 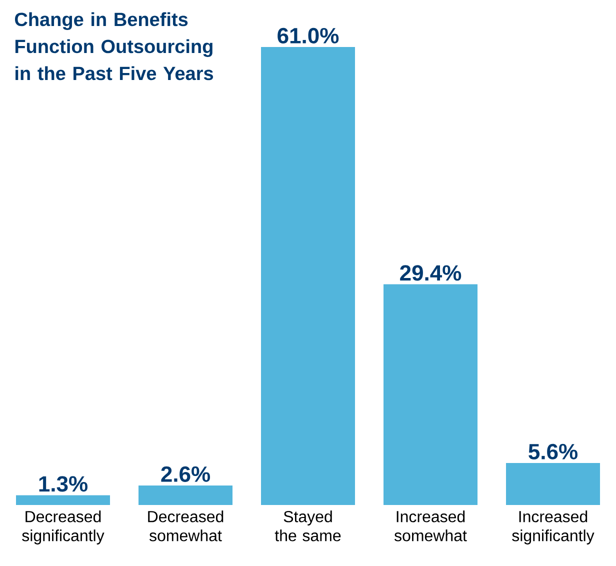 I want to click on chart-title: Change in Benefits Function Outsourcing in the Past Five Years, so click(x=114, y=46).